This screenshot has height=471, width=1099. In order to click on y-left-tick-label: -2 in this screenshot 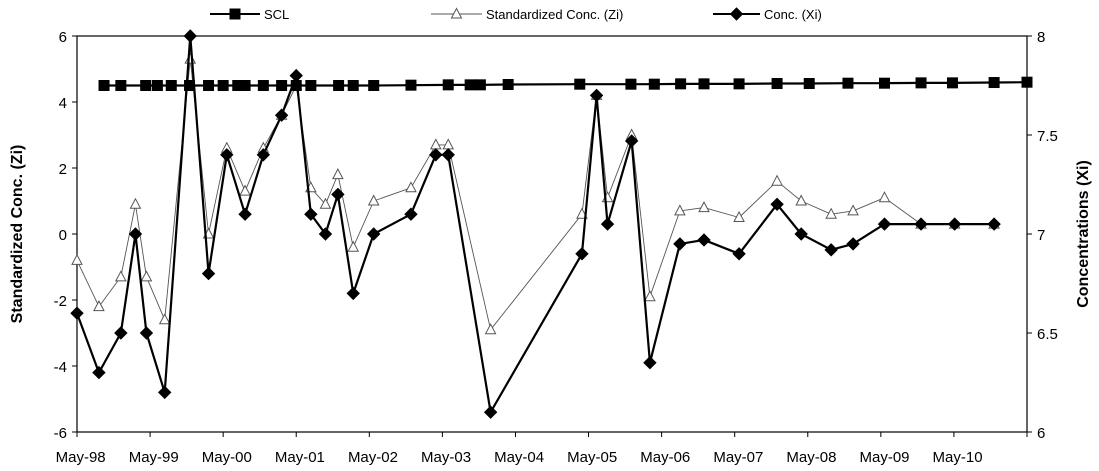, I will do `click(60, 301)`.